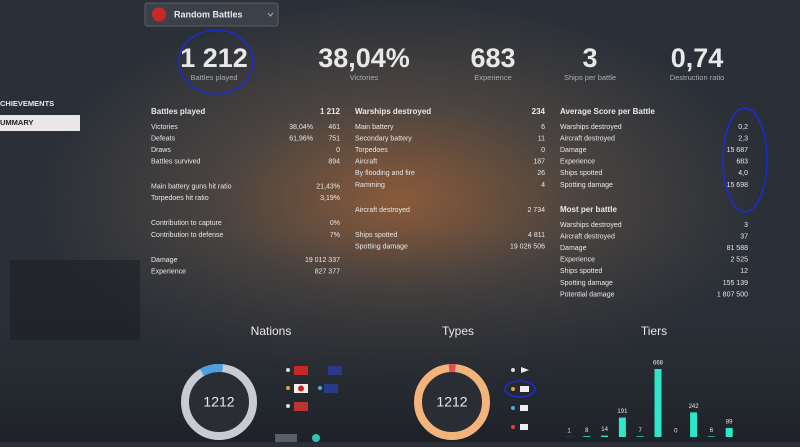  Describe the element at coordinates (334, 162) in the screenshot. I see `stat-value: 894` at that location.